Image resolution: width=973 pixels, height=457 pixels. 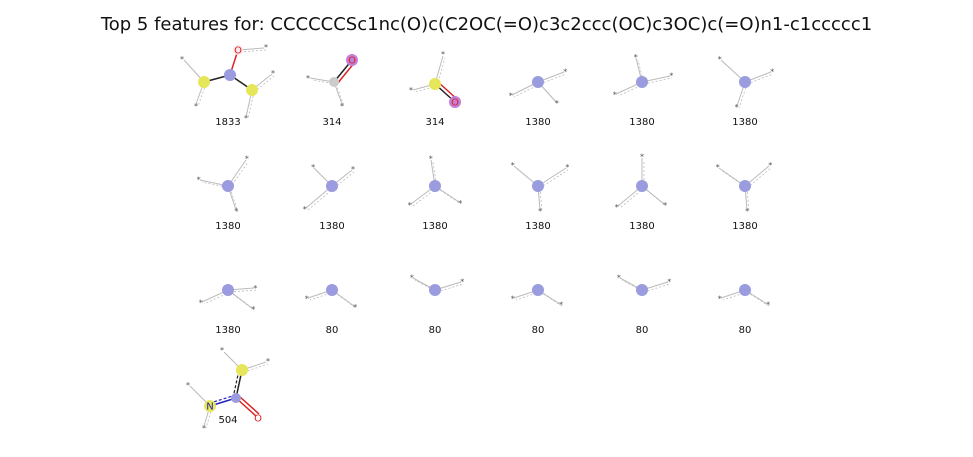 What do you see at coordinates (228, 122) in the screenshot?
I see `feature-label: 1833` at bounding box center [228, 122].